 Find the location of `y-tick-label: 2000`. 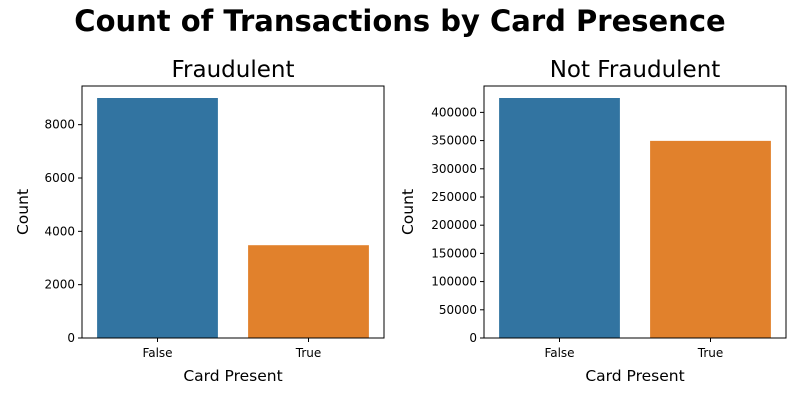

y-tick-label: 2000 is located at coordinates (59, 285).